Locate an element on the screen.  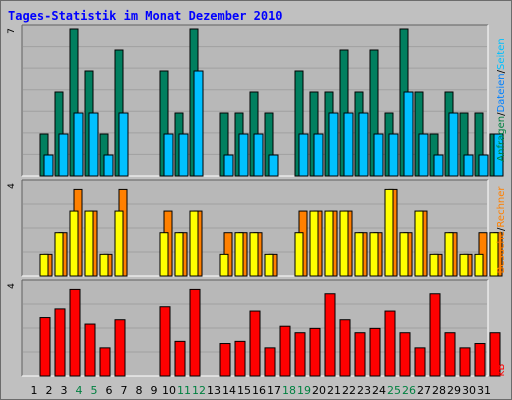
right-label-part: Seiten is located at coordinates (501, 54).